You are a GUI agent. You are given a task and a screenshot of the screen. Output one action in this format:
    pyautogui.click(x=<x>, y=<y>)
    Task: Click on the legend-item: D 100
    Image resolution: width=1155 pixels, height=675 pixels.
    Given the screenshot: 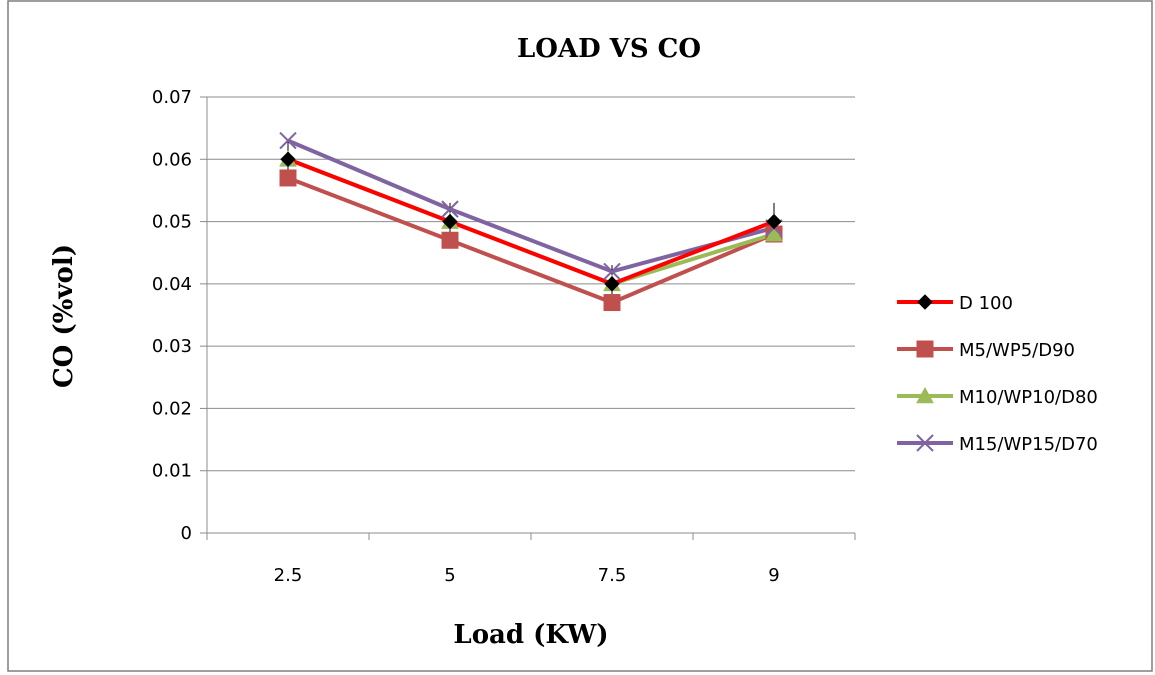 What is the action you would take?
    pyautogui.click(x=955, y=303)
    